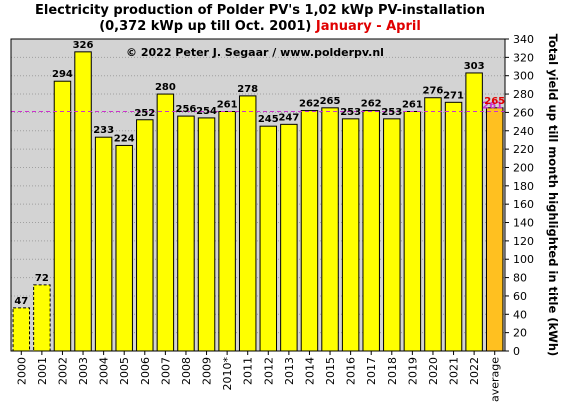 The height and width of the screenshot is (411, 561). I want to click on x-tick-label: 2022, so click(474, 371).